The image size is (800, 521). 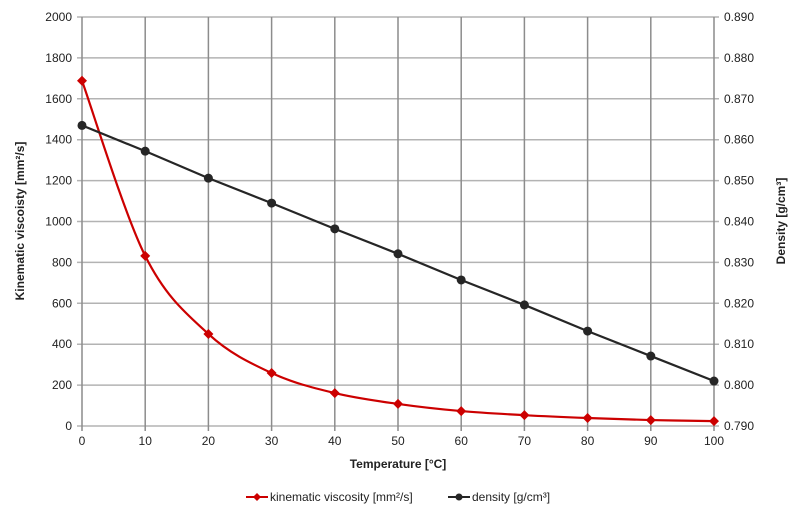 I want to click on y-tick-label: 0, so click(x=68, y=426).